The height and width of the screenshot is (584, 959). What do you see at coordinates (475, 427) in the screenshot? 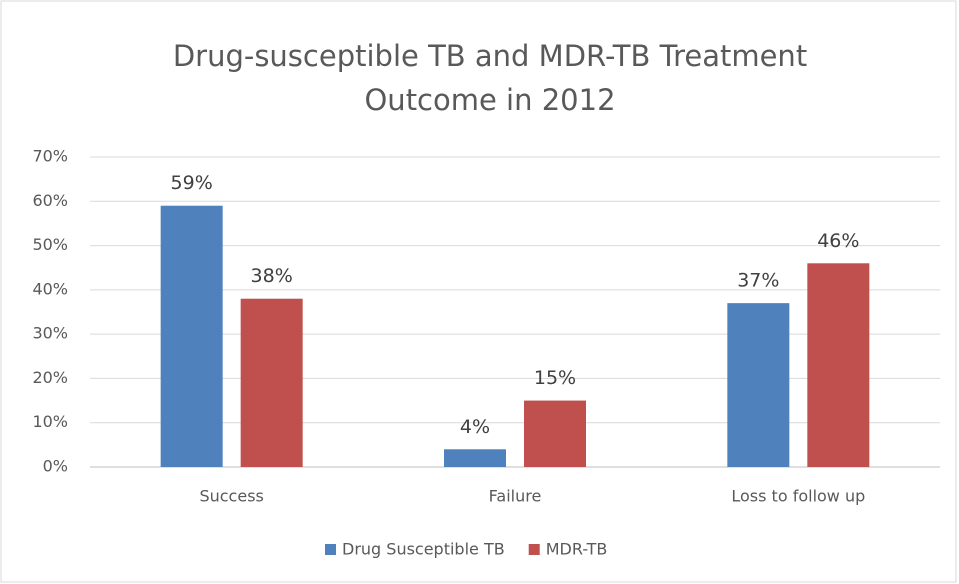
I see `data-label: 4%` at bounding box center [475, 427].